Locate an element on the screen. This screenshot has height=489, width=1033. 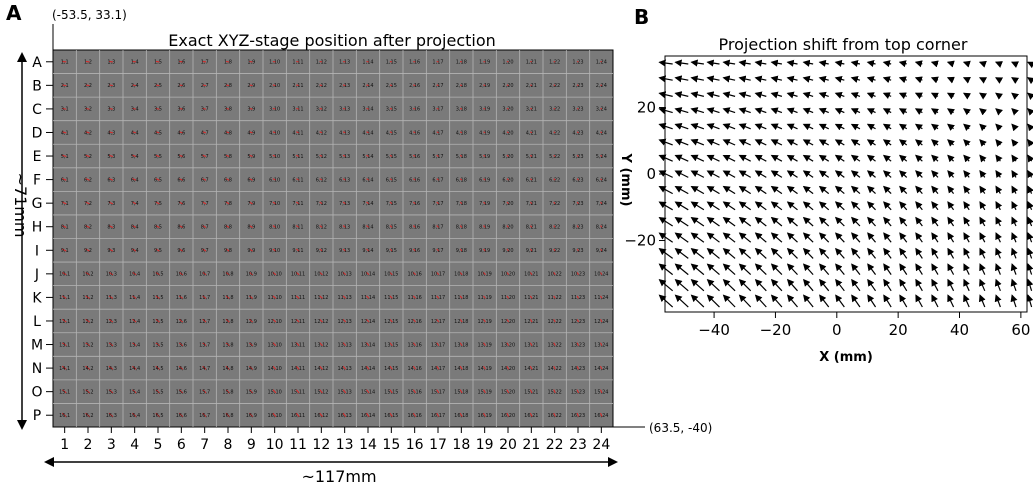
well-label: 1,3 is located at coordinates (111, 63).